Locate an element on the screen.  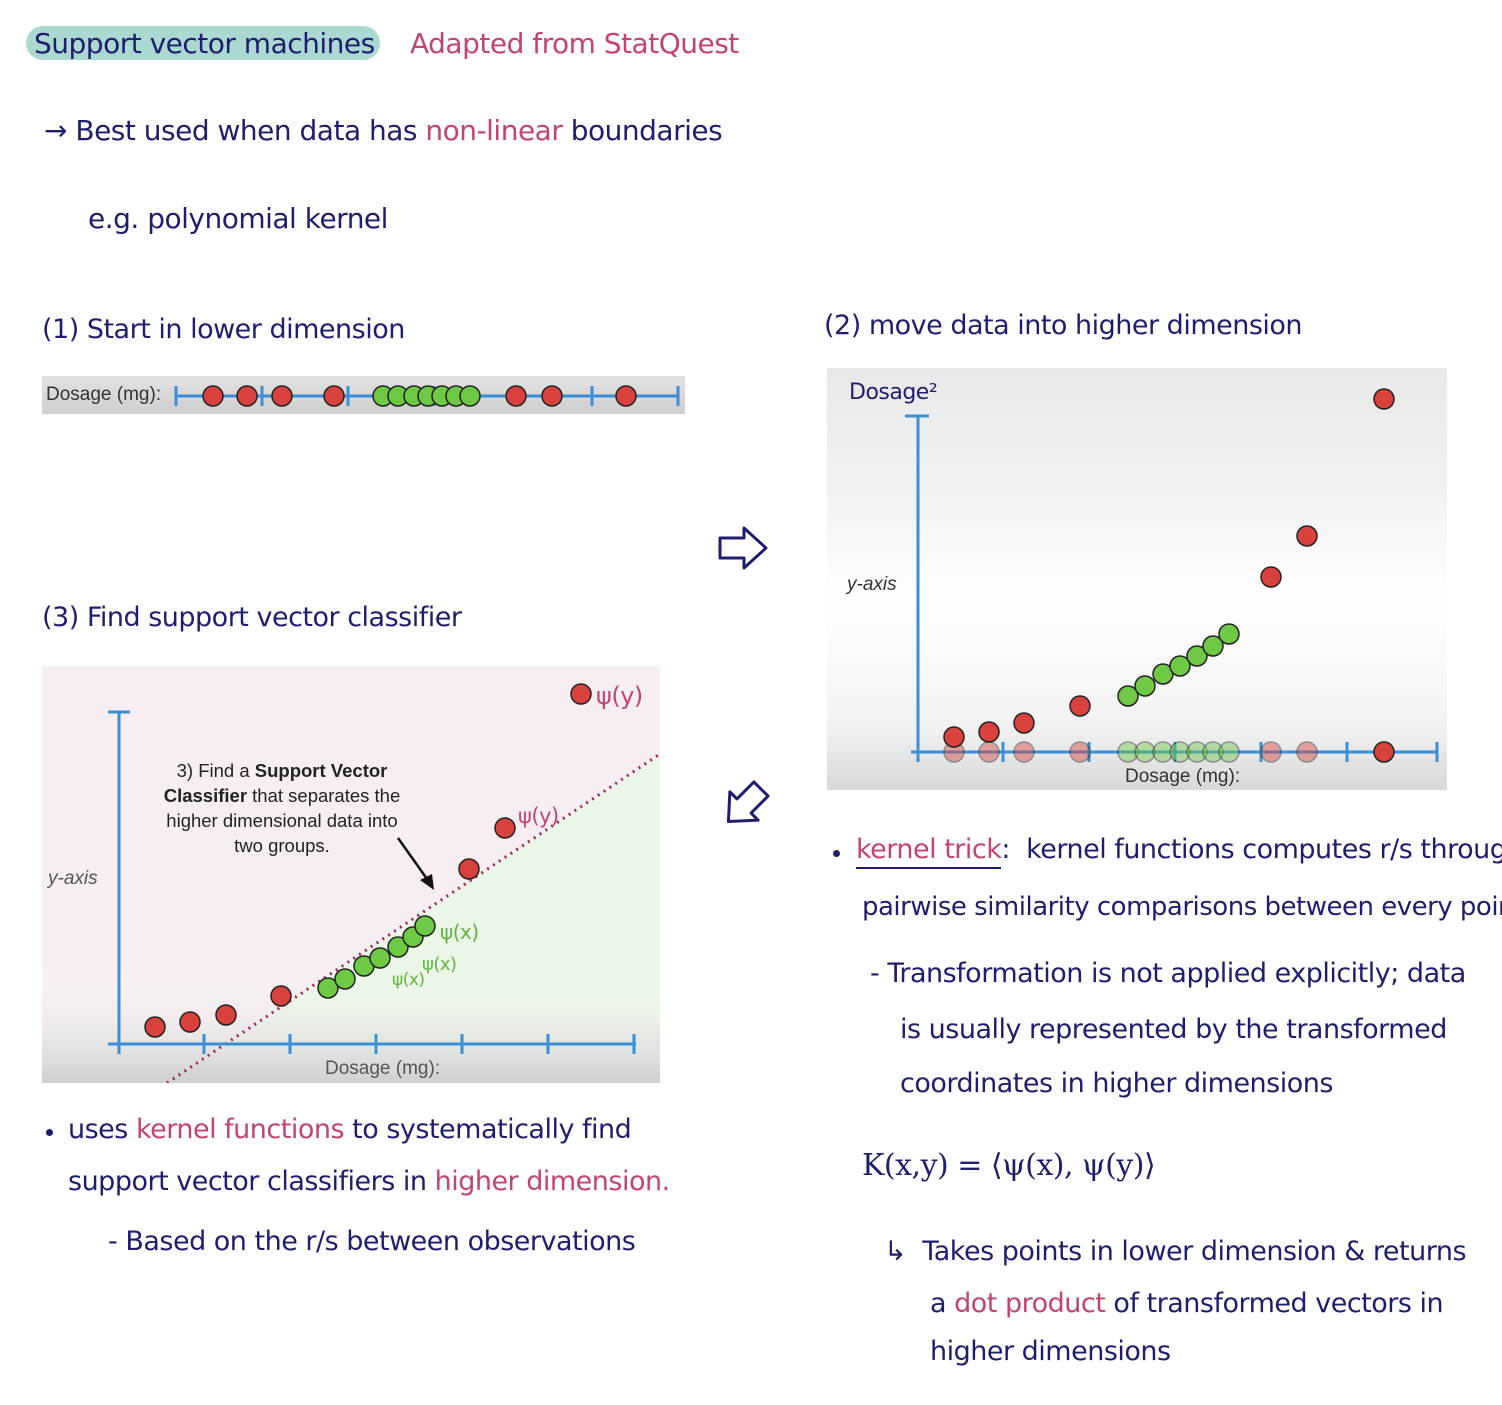
right-bullet is located at coordinates (836, 853).